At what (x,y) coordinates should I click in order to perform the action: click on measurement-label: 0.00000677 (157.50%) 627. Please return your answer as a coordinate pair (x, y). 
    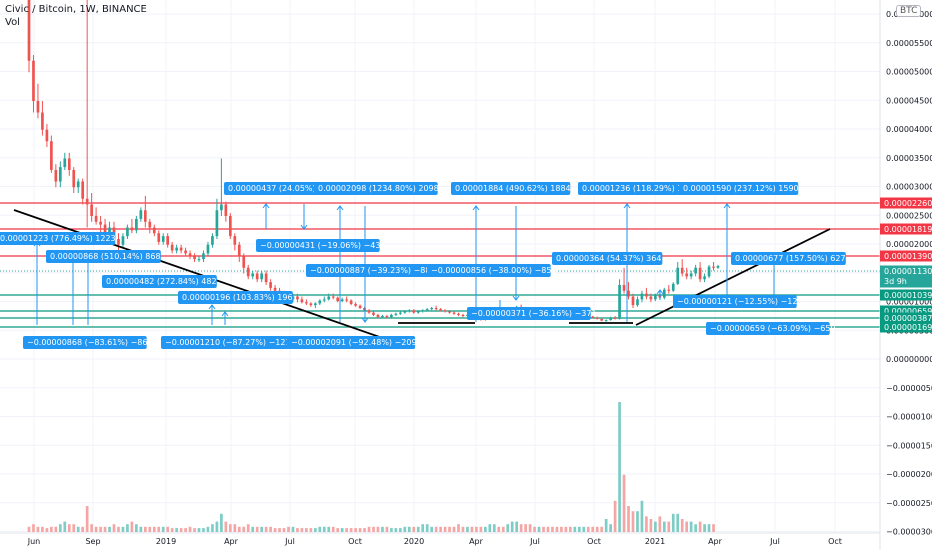
    Looking at the image, I should click on (790, 258).